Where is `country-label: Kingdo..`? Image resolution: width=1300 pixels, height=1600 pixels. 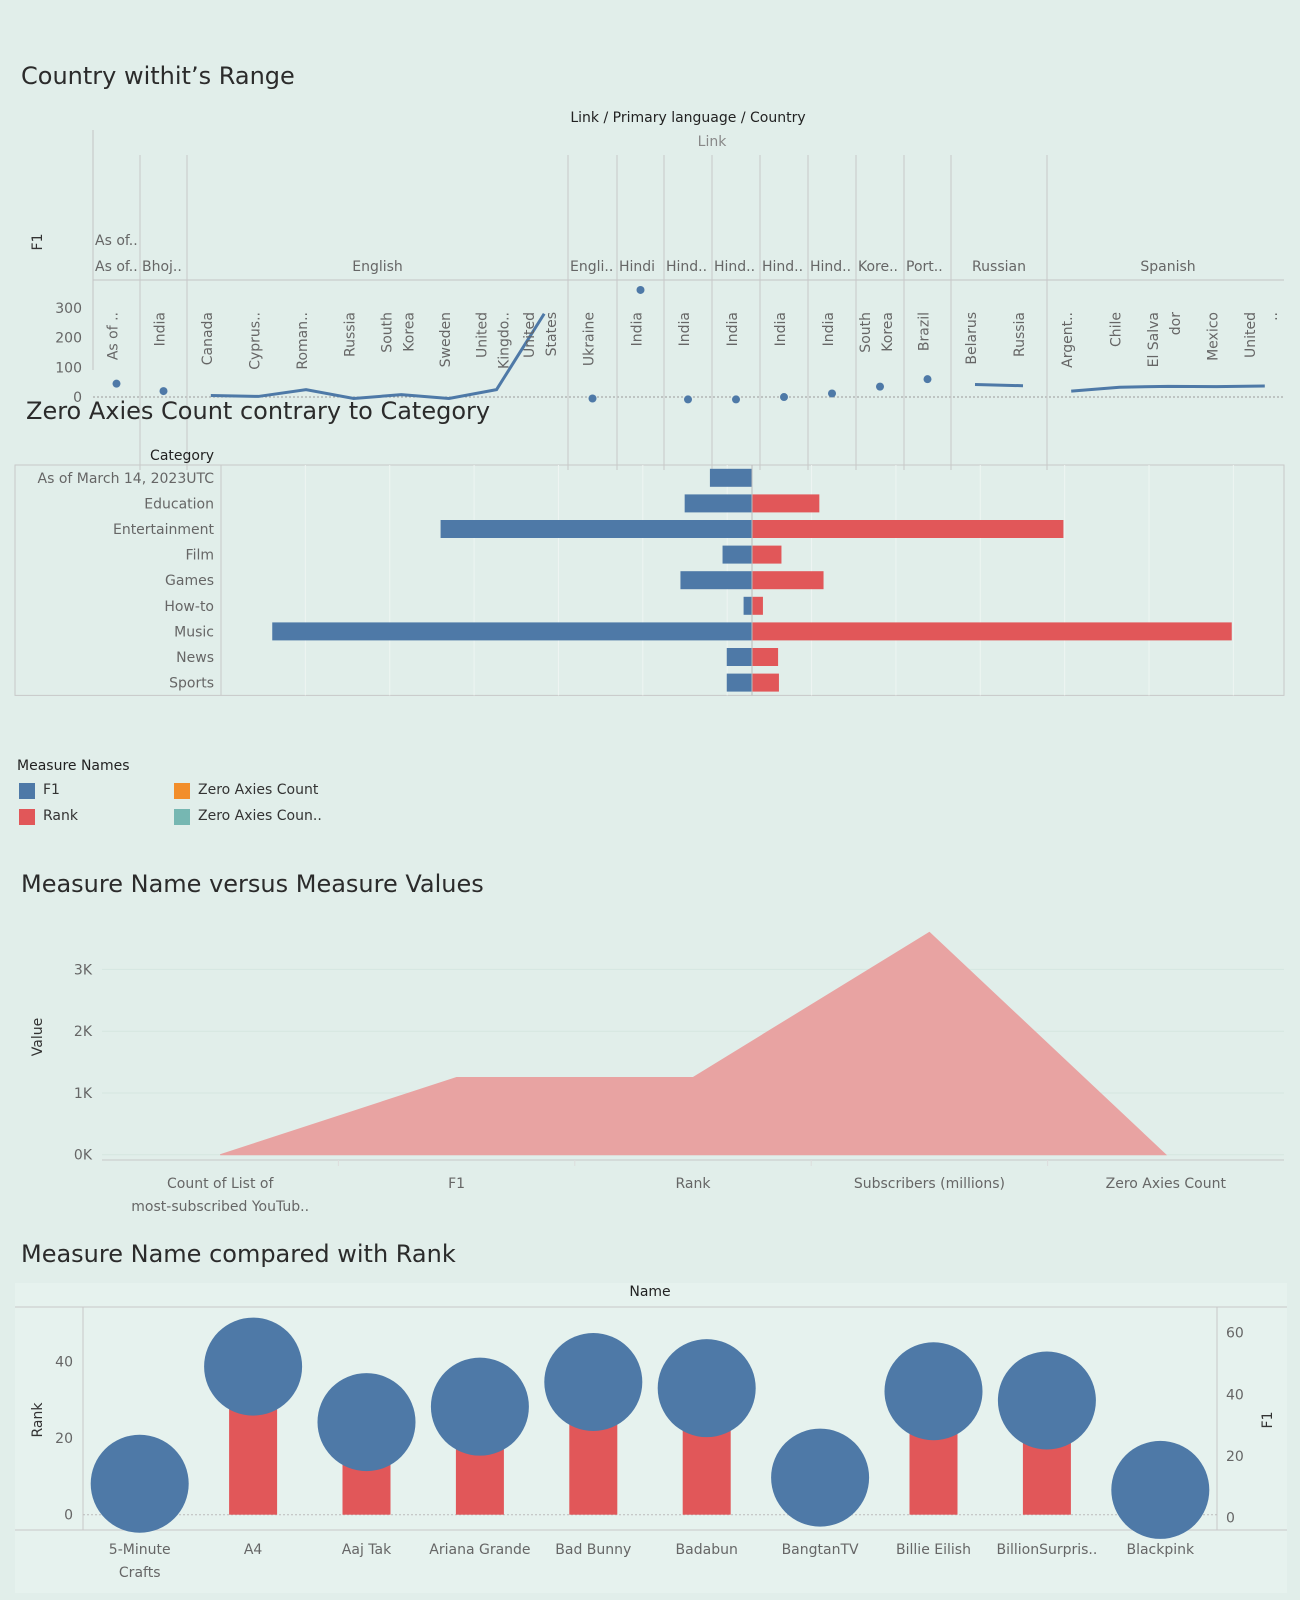 country-label: Kingdo.. is located at coordinates (505, 340).